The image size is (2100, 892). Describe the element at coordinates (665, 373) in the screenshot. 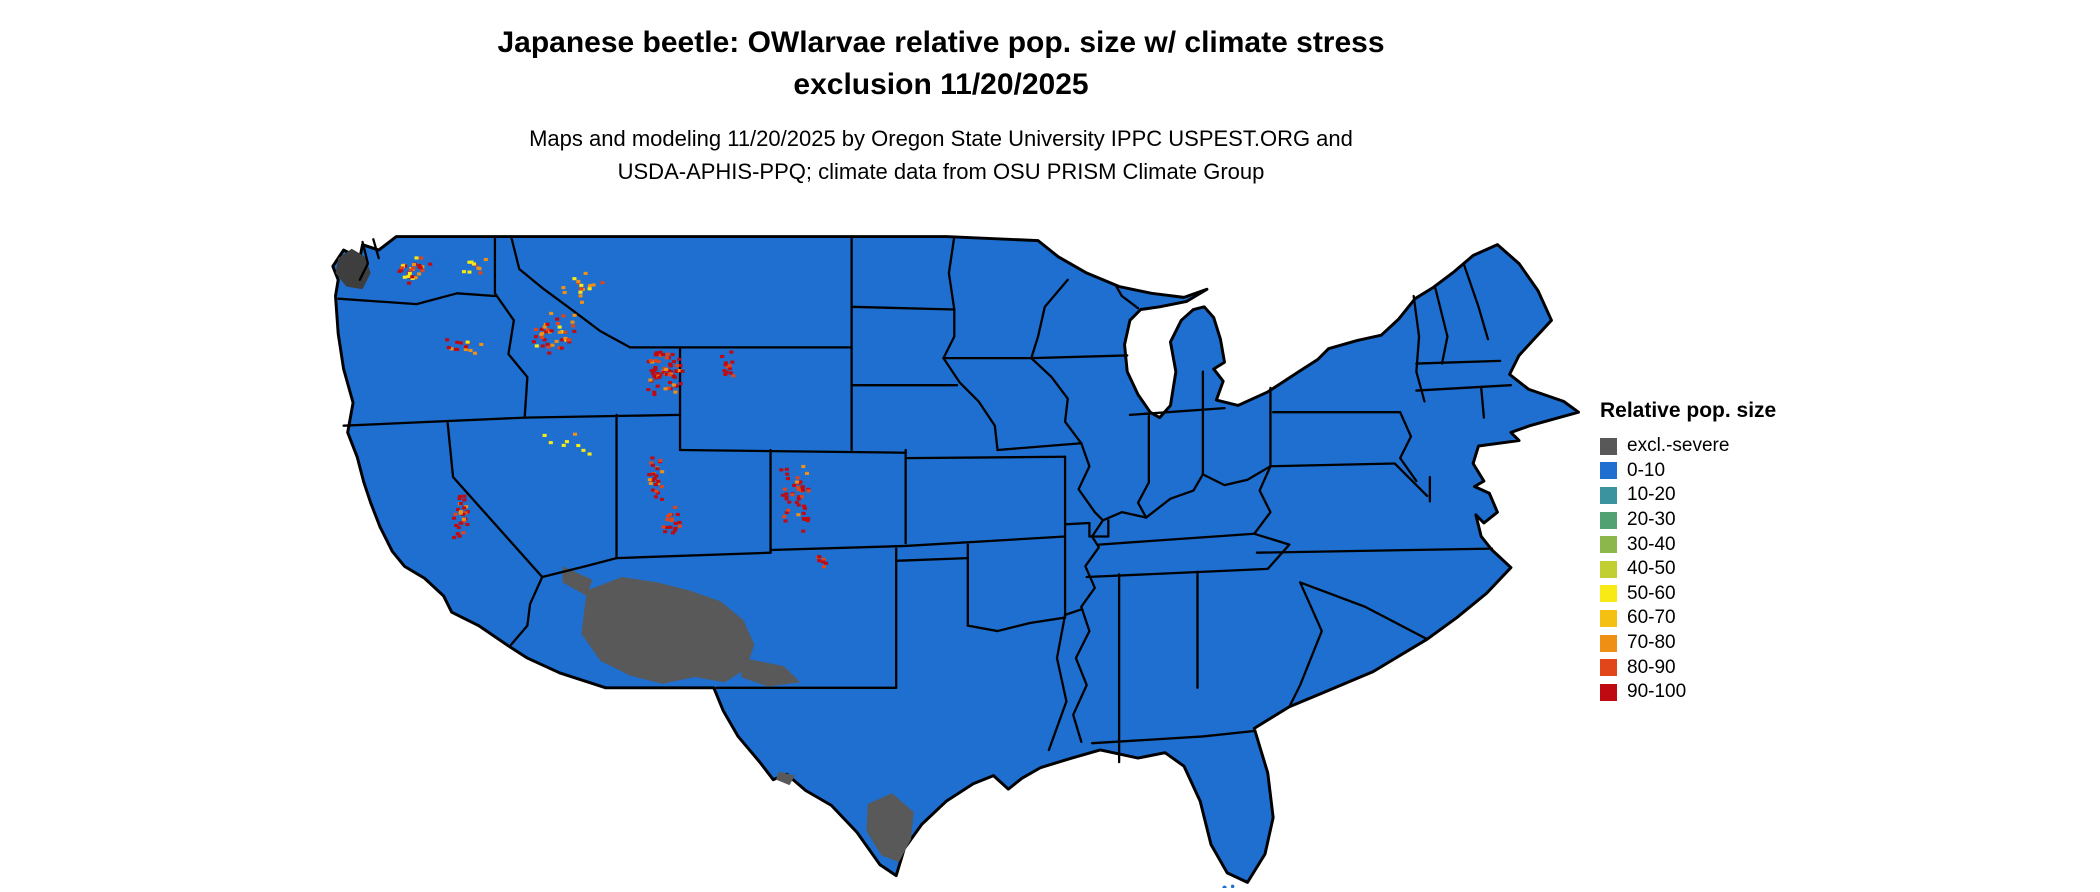

I see `hotspot-yellowstone-nw-wyoming` at that location.